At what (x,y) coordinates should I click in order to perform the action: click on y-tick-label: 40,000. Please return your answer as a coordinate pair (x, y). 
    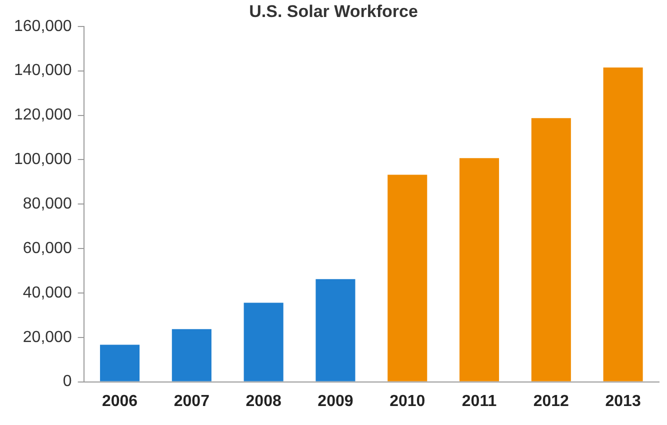
    Looking at the image, I should click on (47, 293).